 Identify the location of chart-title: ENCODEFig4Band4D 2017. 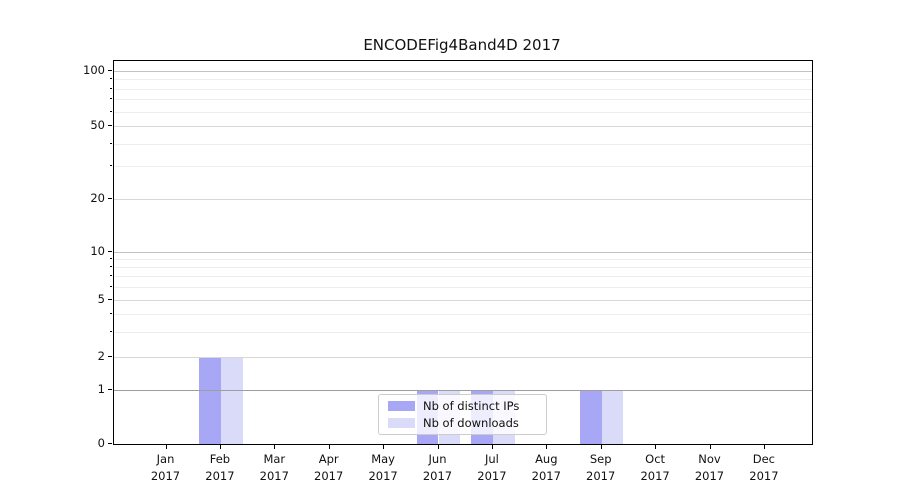
(462, 45).